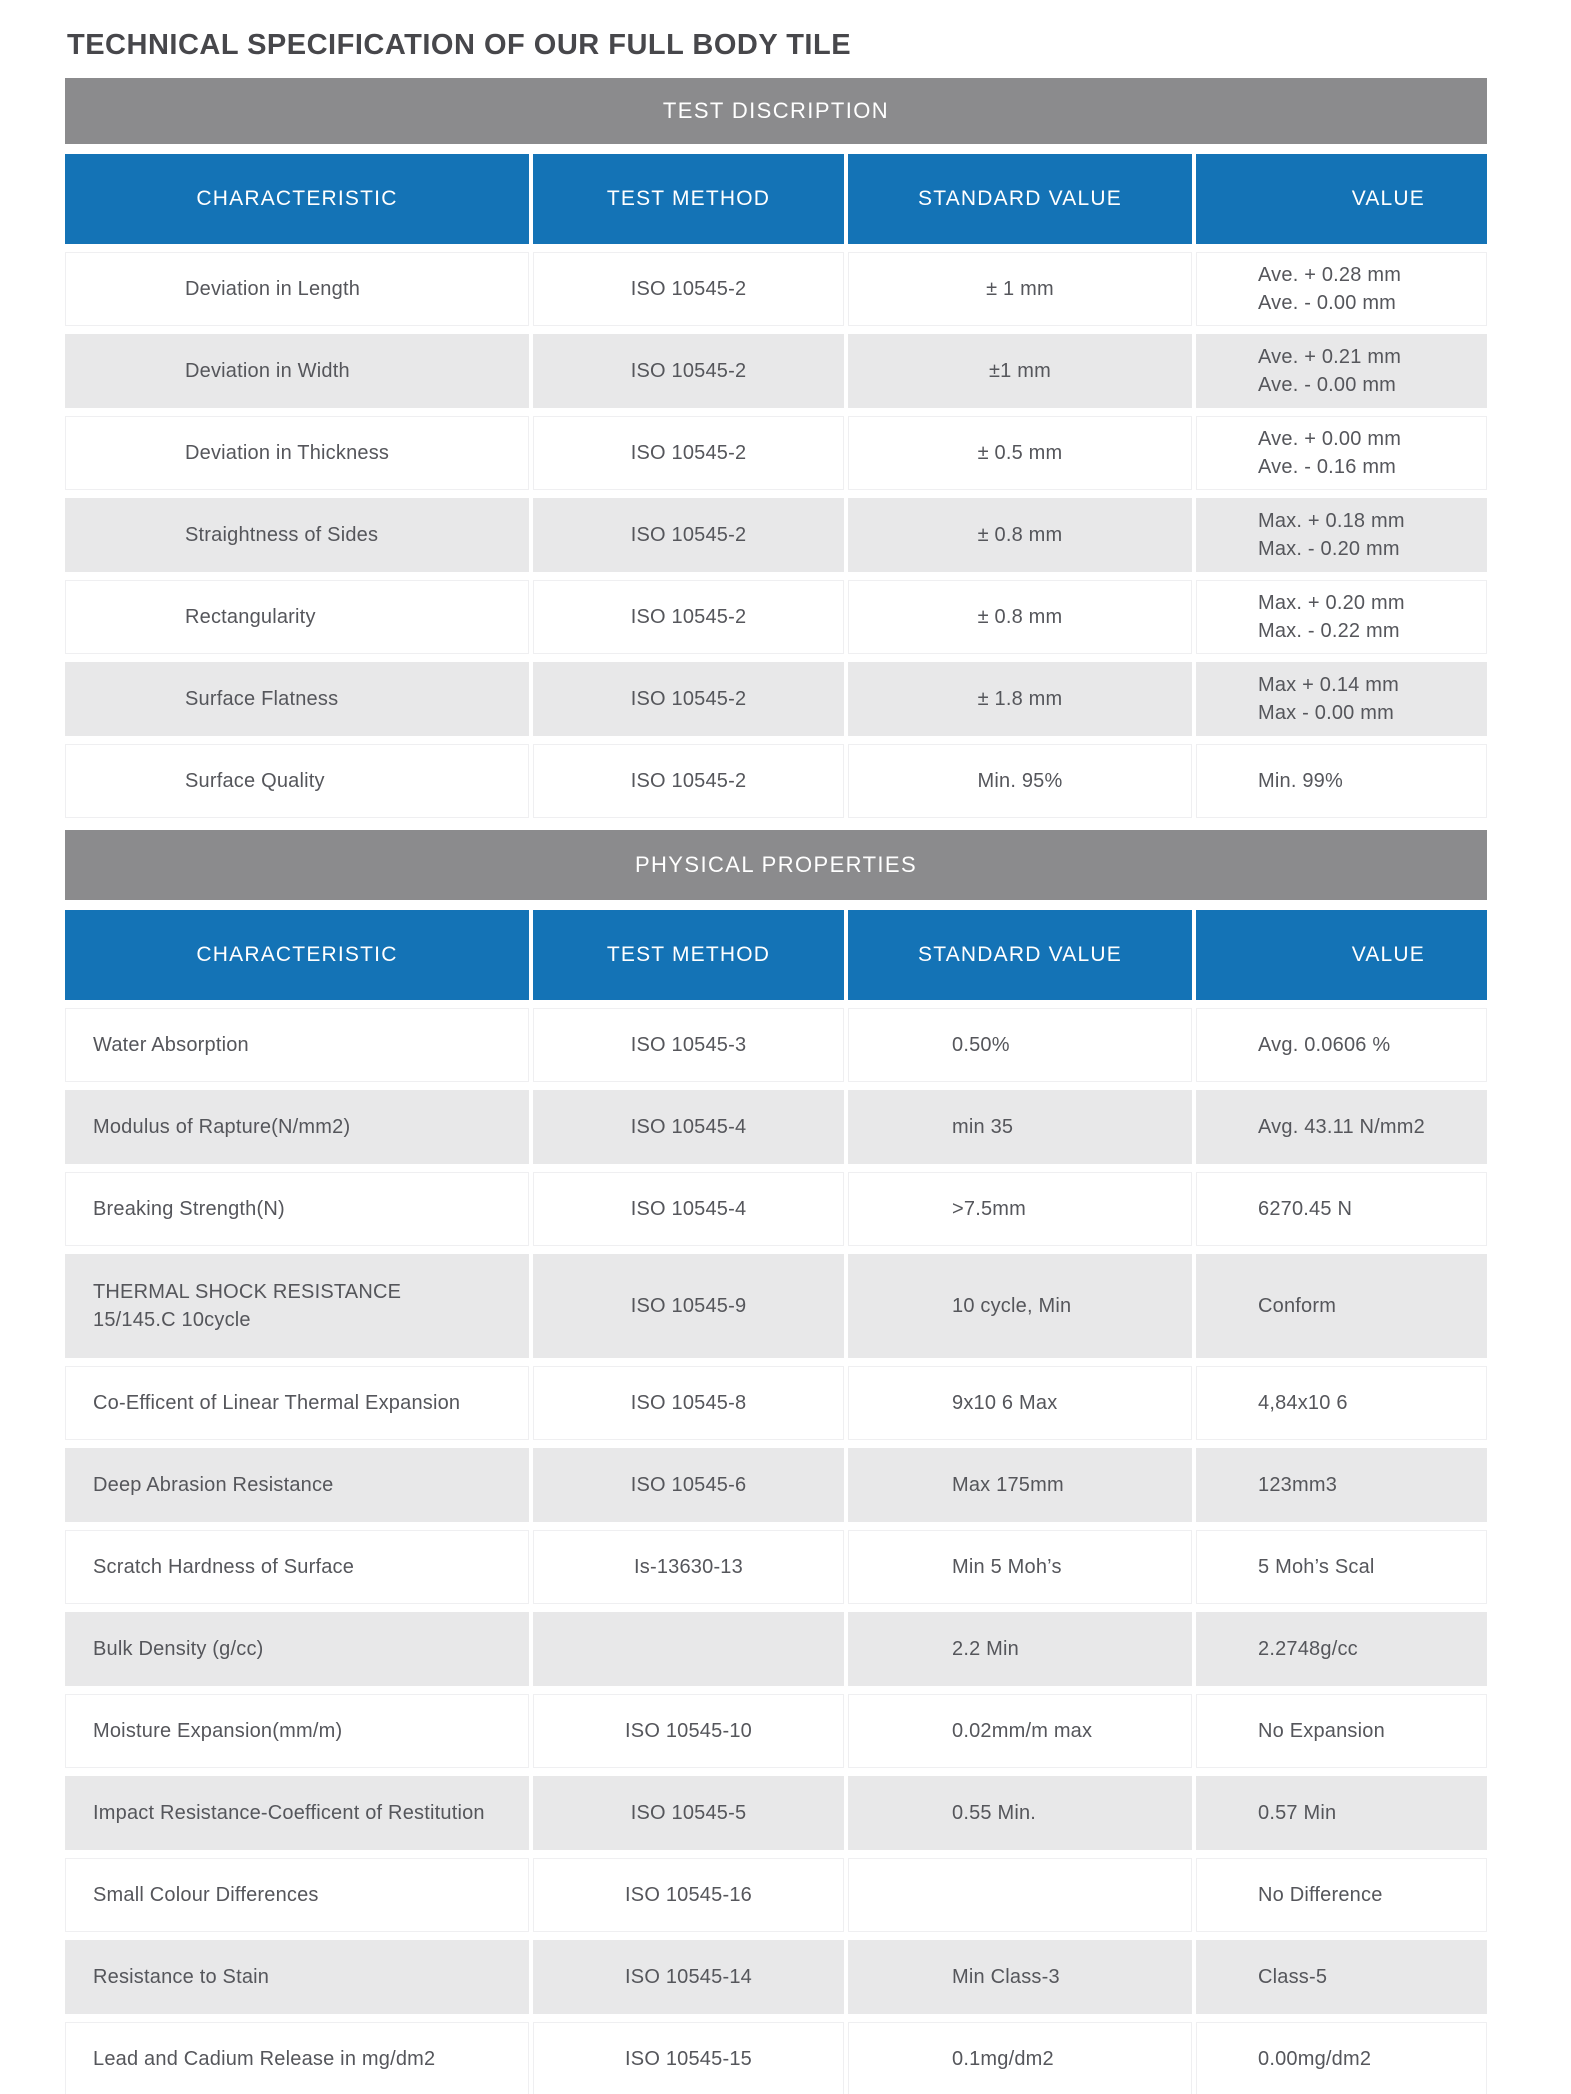 The image size is (1571, 2094). Describe the element at coordinates (1020, 1045) in the screenshot. I see `standard-value-cell: 0.50%` at that location.